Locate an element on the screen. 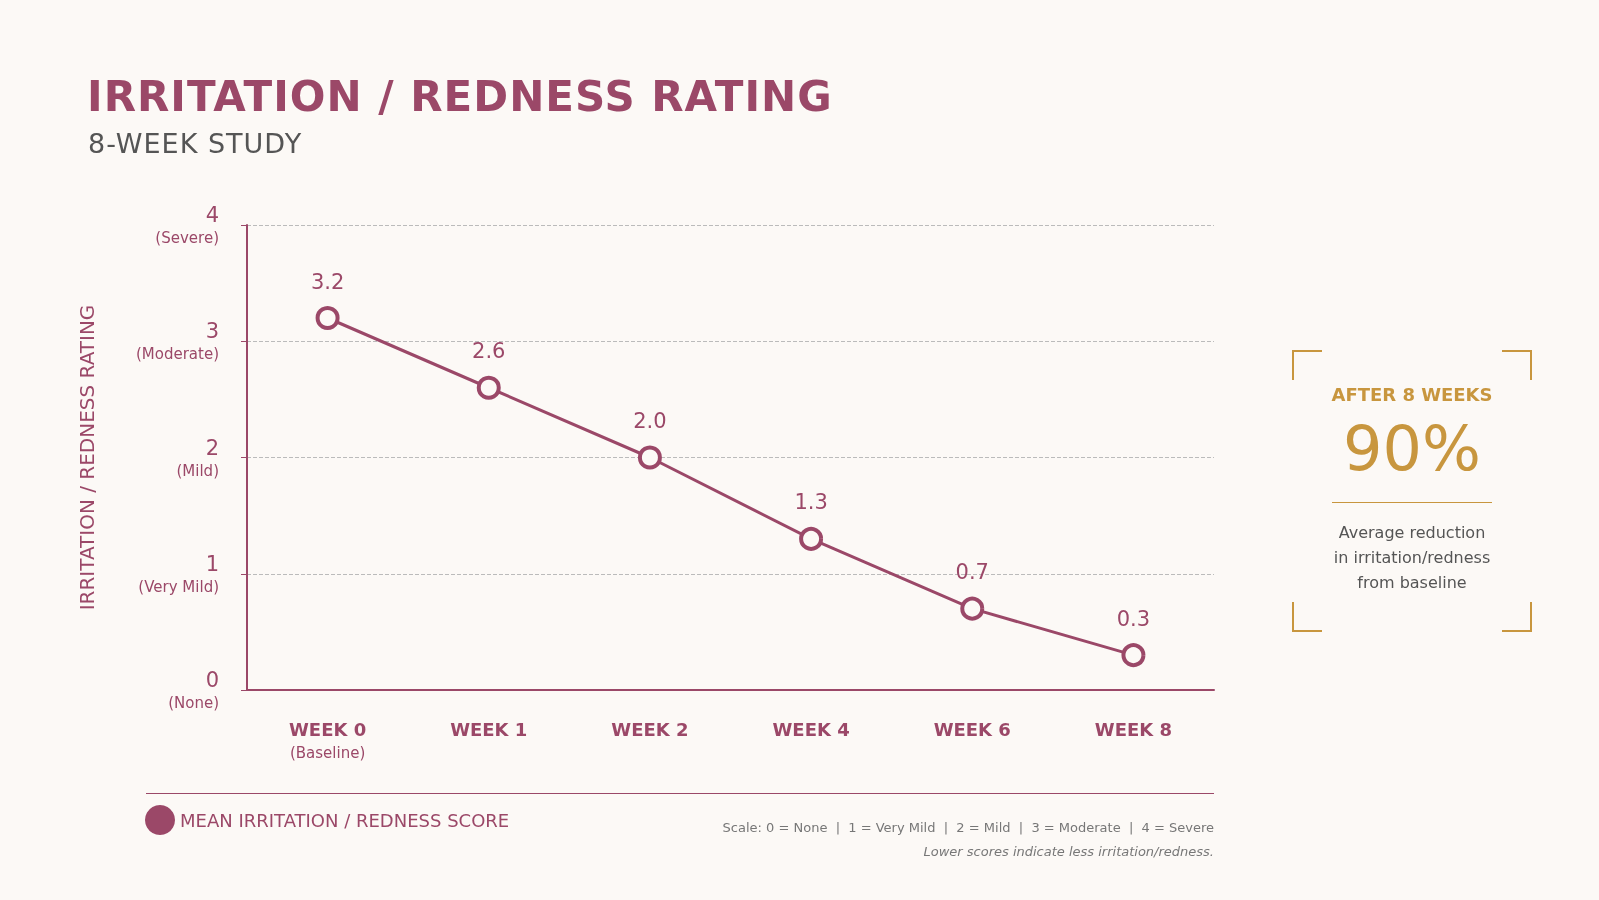 This screenshot has width=1599, height=900. y-tick-label: 4 (Severe) is located at coordinates (187, 225).